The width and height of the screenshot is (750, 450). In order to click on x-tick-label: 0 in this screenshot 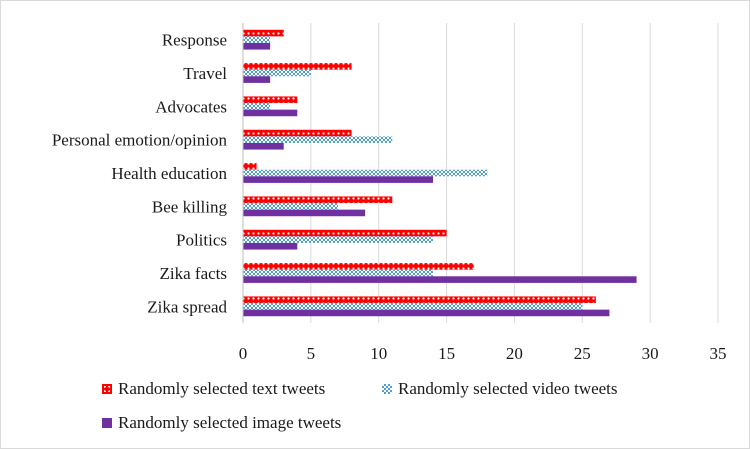, I will do `click(243, 353)`.